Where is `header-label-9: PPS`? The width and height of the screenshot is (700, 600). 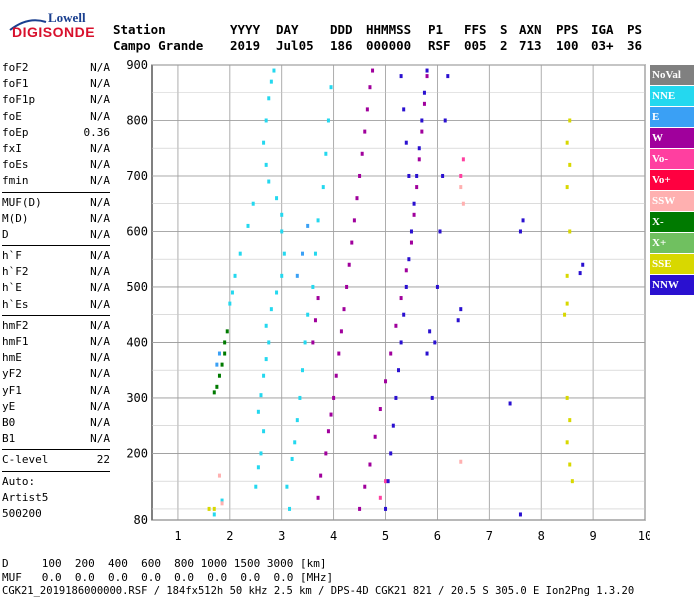 header-label-9: PPS is located at coordinates (567, 29).